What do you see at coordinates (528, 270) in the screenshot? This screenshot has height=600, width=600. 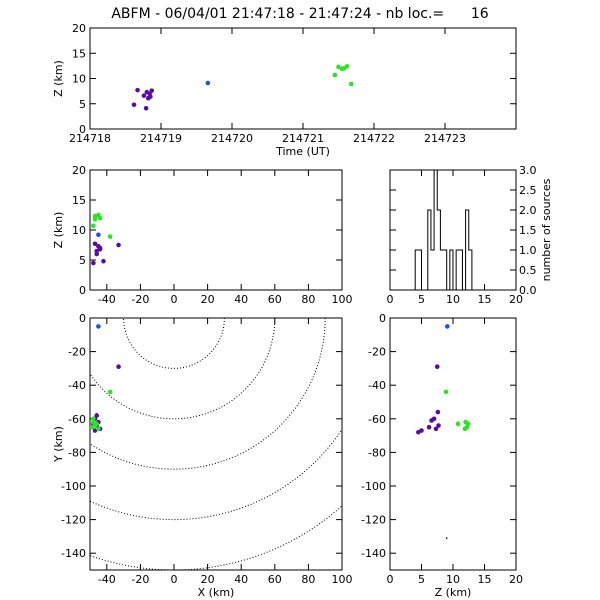 I see `histogram-ytick-label: 0.5` at bounding box center [528, 270].